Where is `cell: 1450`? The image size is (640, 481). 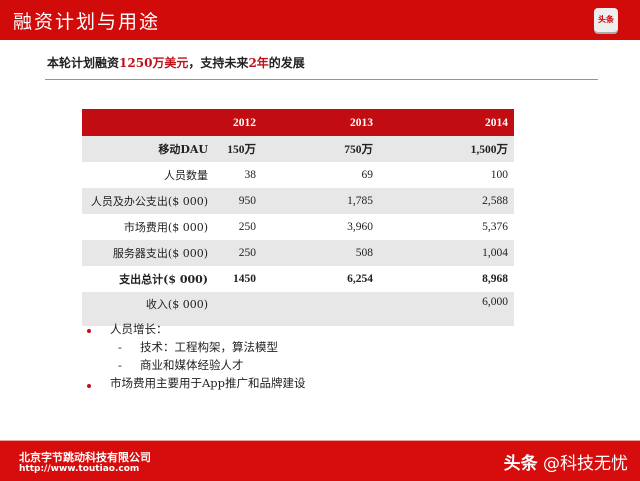 cell: 1450 is located at coordinates (244, 279).